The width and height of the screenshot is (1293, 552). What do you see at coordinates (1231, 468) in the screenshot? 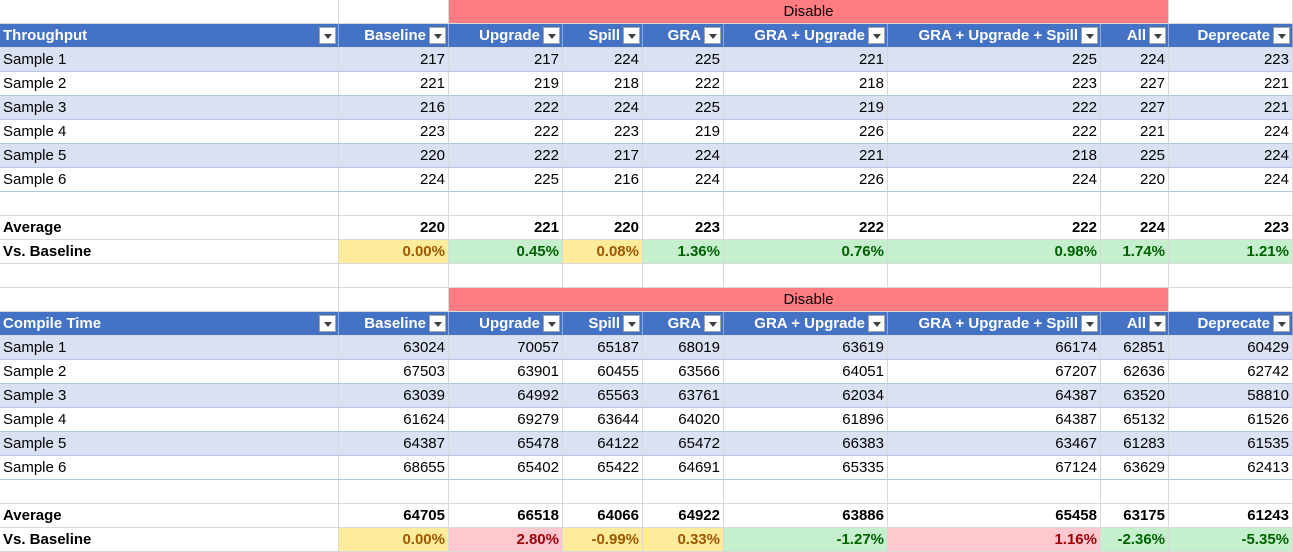
I see `value-cell: 62413` at bounding box center [1231, 468].